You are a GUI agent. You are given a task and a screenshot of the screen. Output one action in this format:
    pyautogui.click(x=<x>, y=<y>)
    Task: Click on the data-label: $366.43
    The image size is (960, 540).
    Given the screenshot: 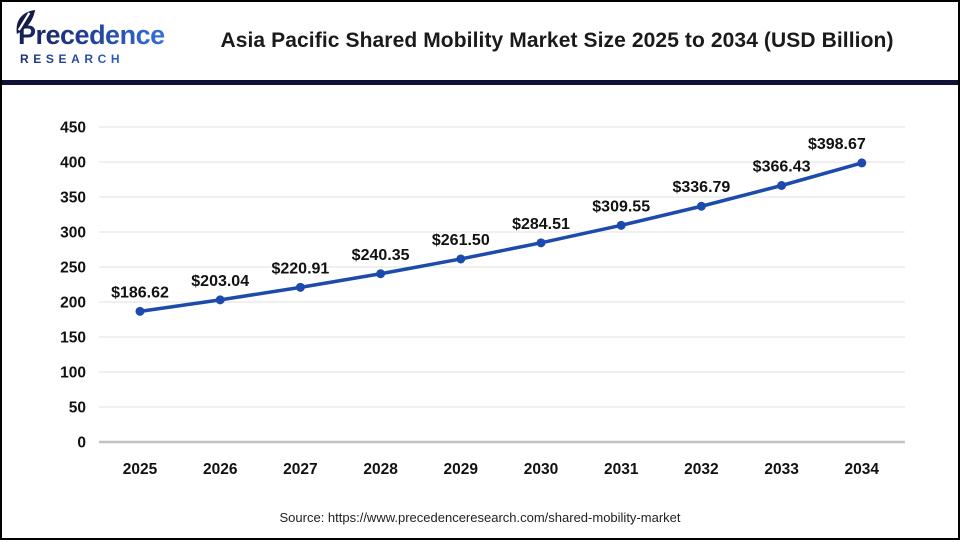 What is the action you would take?
    pyautogui.click(x=782, y=166)
    